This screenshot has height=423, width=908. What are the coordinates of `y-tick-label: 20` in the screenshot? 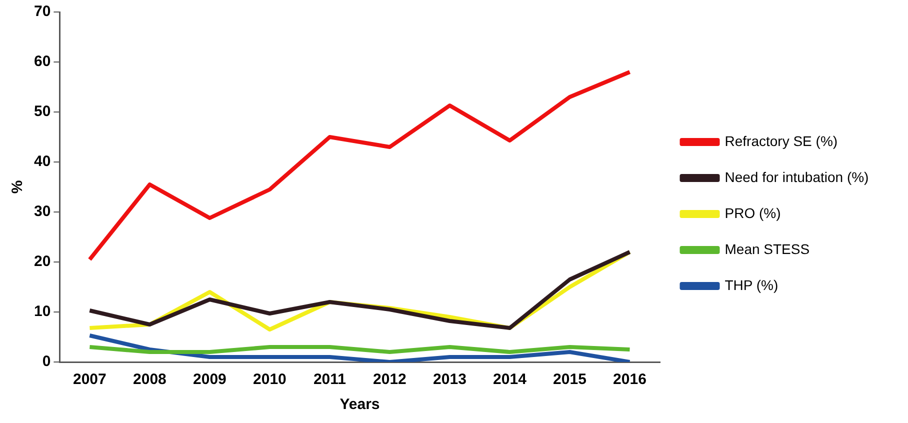 It's located at (42, 261).